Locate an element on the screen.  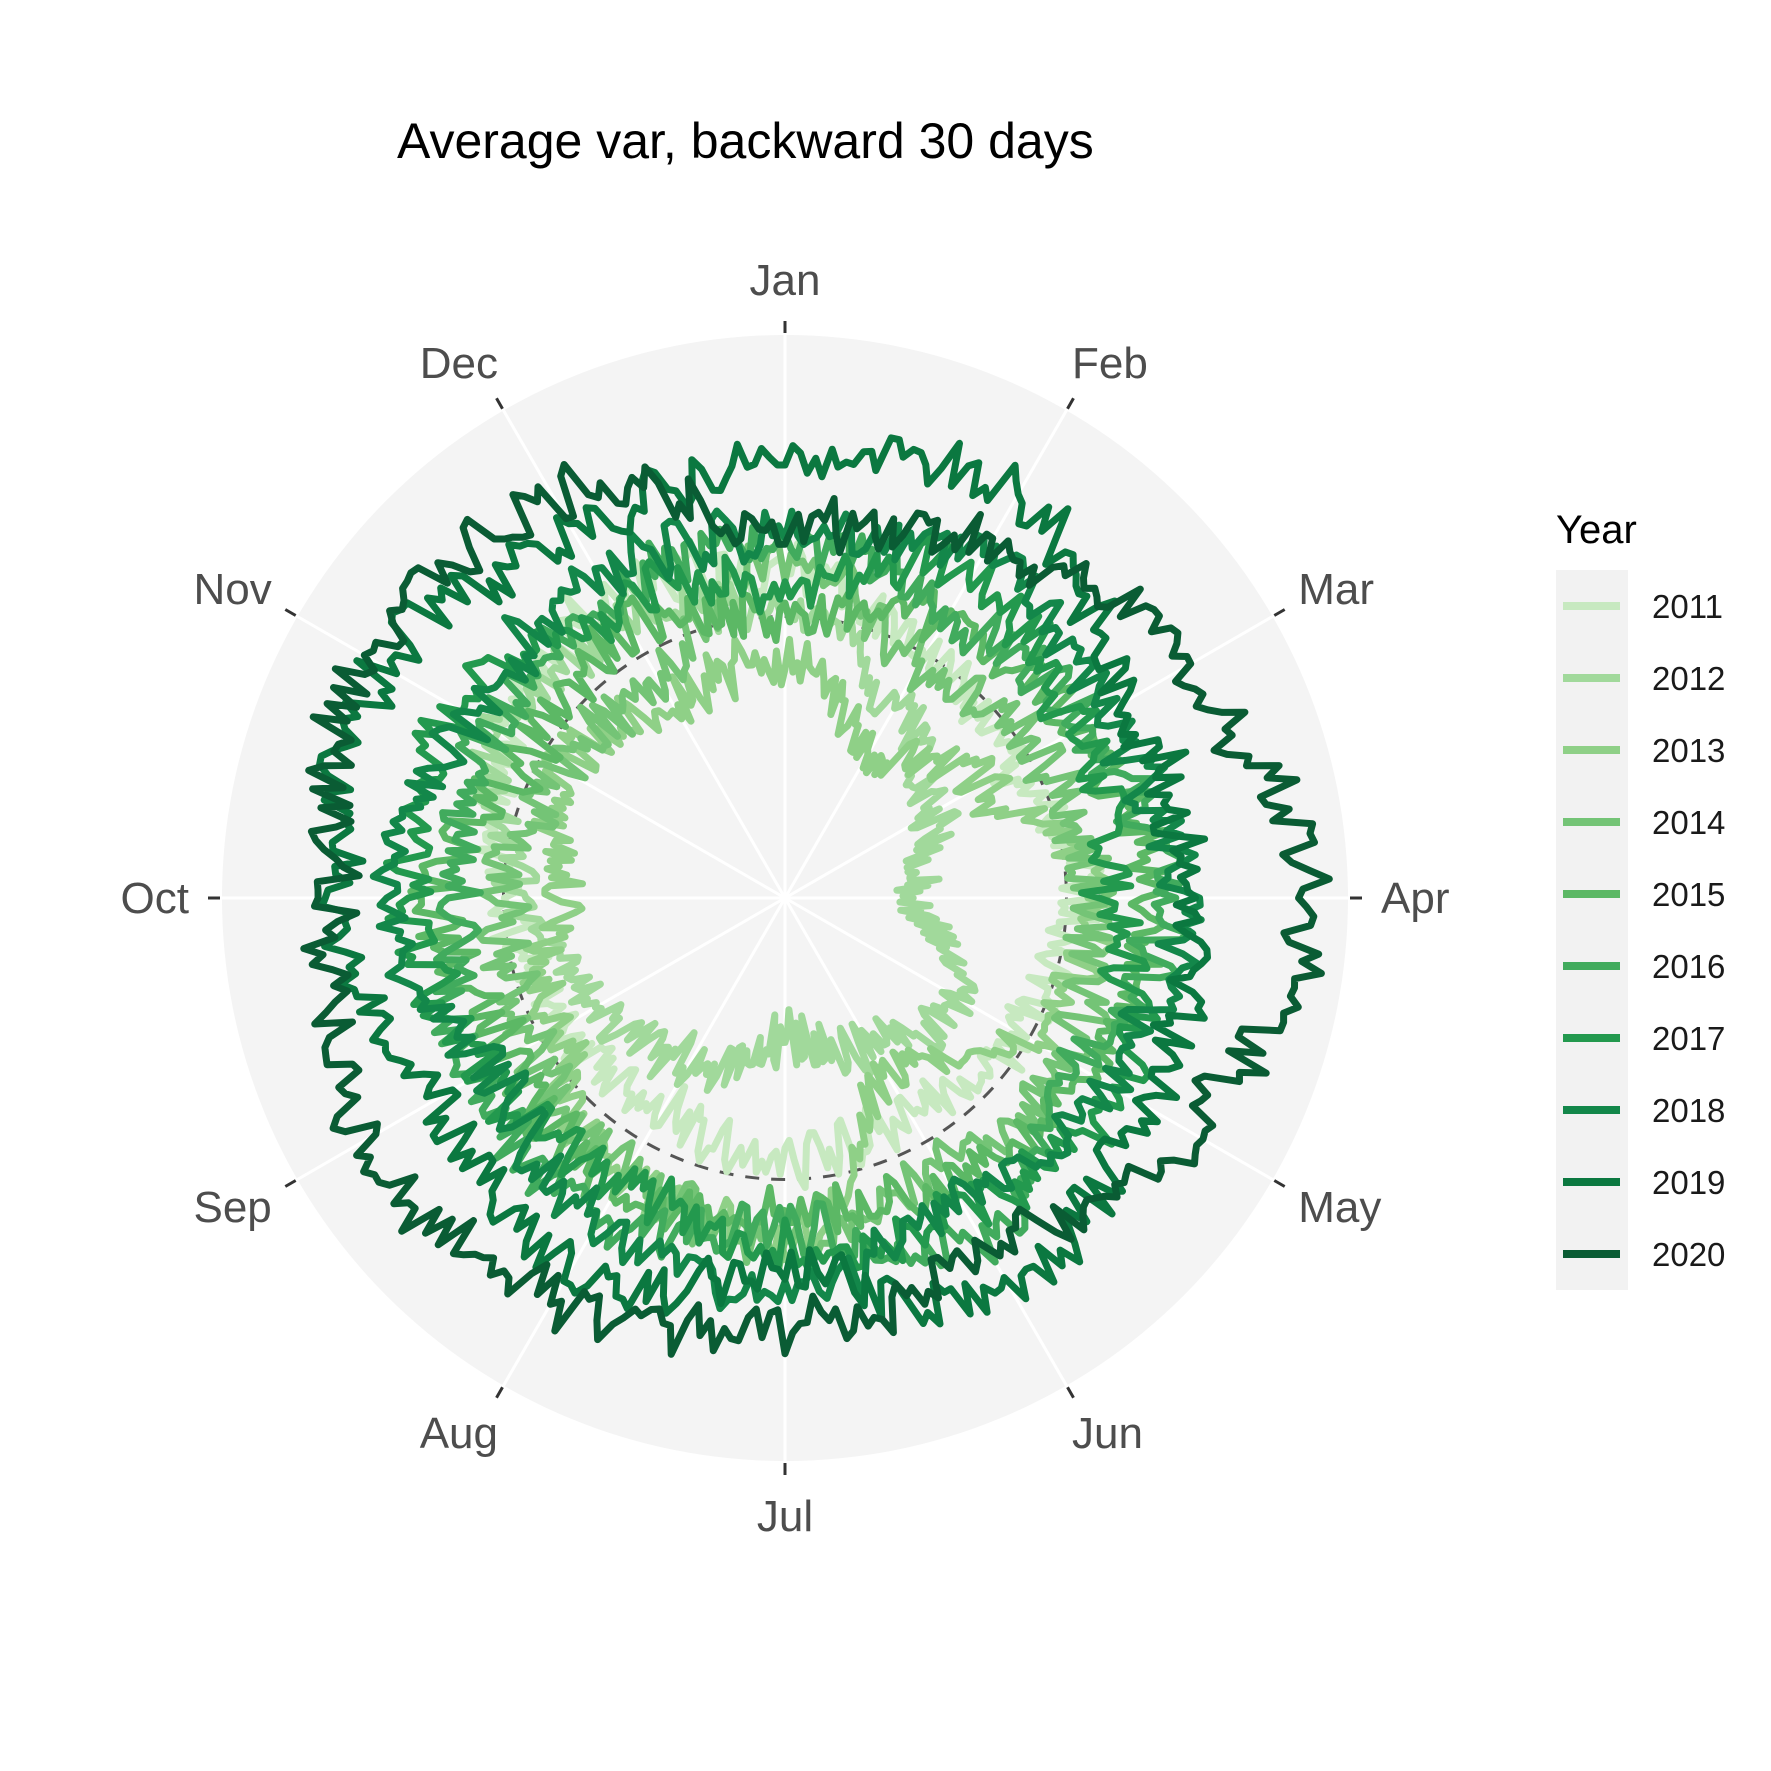
month-label-nov: Nov is located at coordinates (233, 589).